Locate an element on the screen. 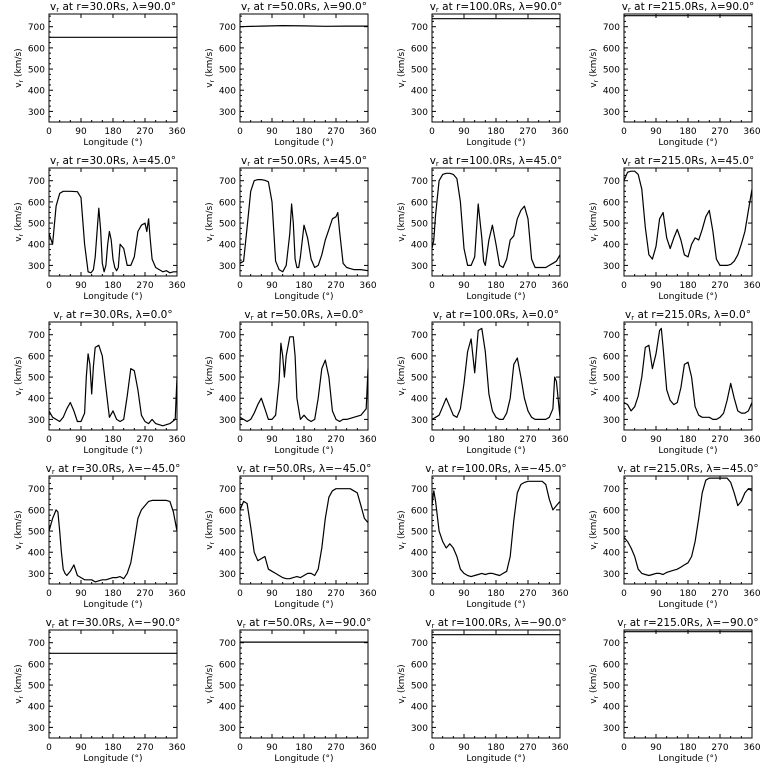 The height and width of the screenshot is (768, 768). panel-title-text: at r=30.0Rs, λ=−90.0° is located at coordinates (118, 623).